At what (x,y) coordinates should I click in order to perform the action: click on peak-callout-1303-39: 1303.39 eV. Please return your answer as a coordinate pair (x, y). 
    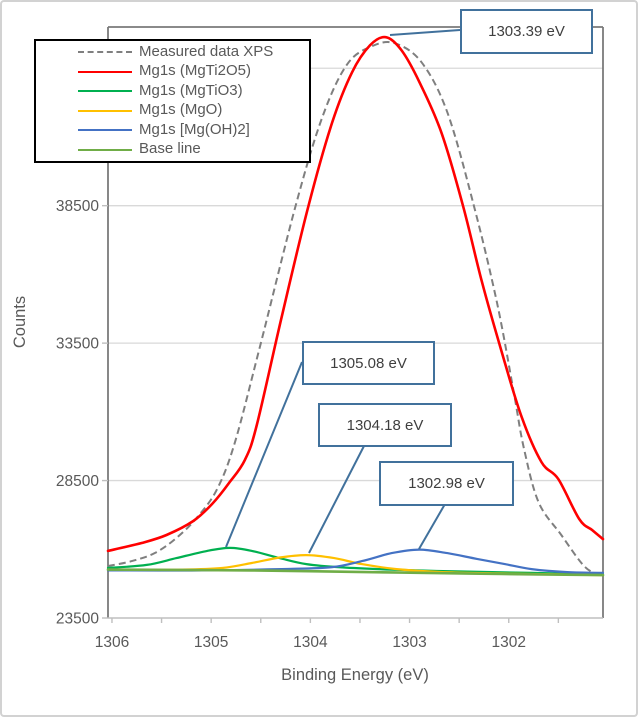
    Looking at the image, I should click on (526, 31).